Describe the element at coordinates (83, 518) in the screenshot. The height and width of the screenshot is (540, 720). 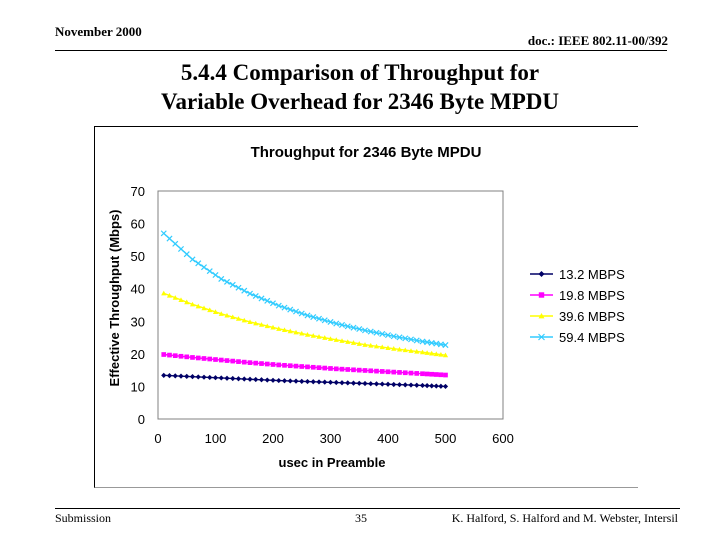
I see `footer-submission: Submission` at that location.